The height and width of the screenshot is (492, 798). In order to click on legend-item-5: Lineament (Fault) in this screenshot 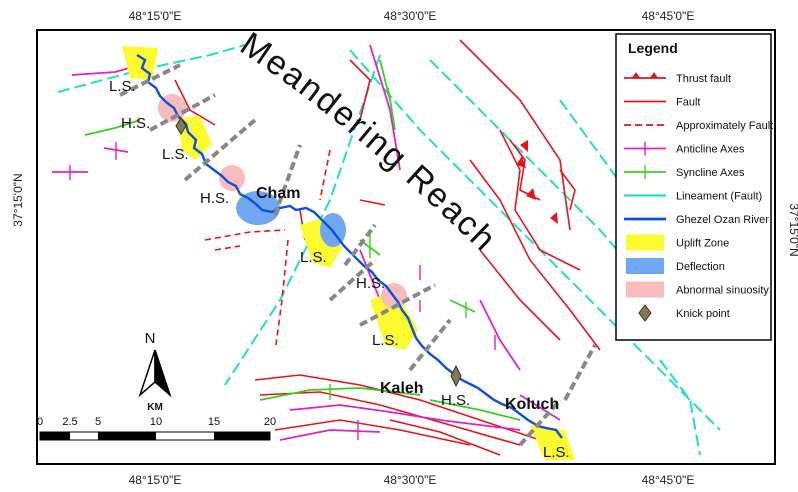, I will do `click(693, 197)`.